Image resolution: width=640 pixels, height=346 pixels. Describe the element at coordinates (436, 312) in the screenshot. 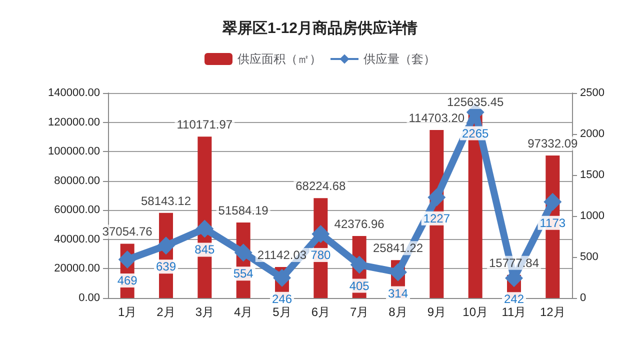

I see `x-tick-label: 9月` at that location.